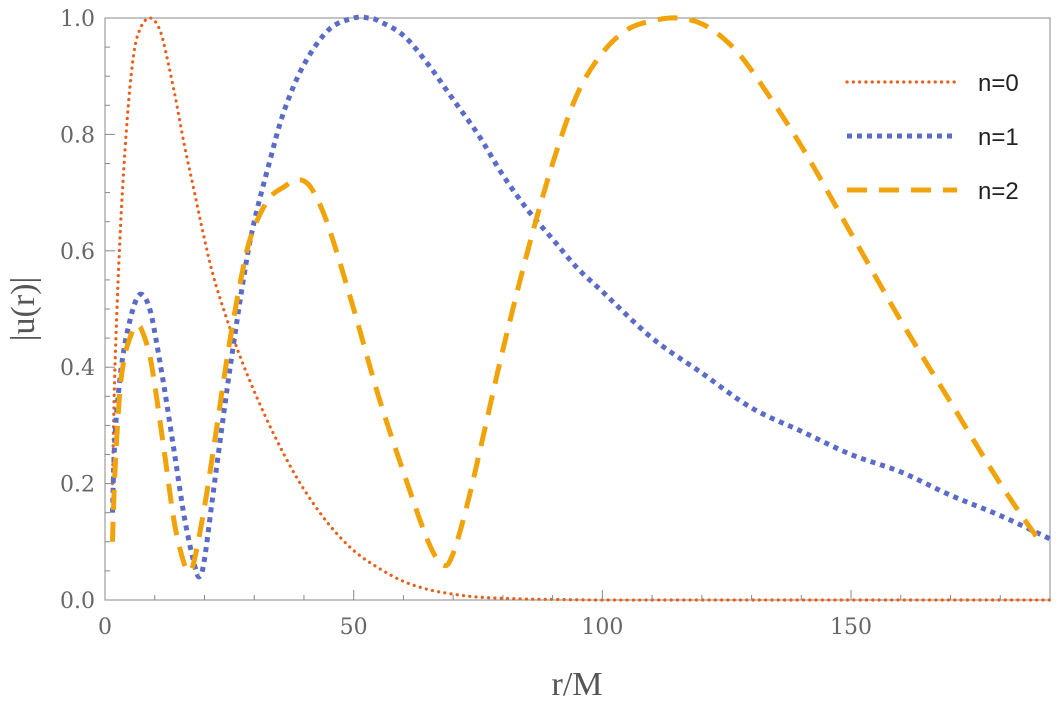 Image resolution: width=1063 pixels, height=706 pixels. What do you see at coordinates (354, 627) in the screenshot?
I see `x-tick-label: 50` at bounding box center [354, 627].